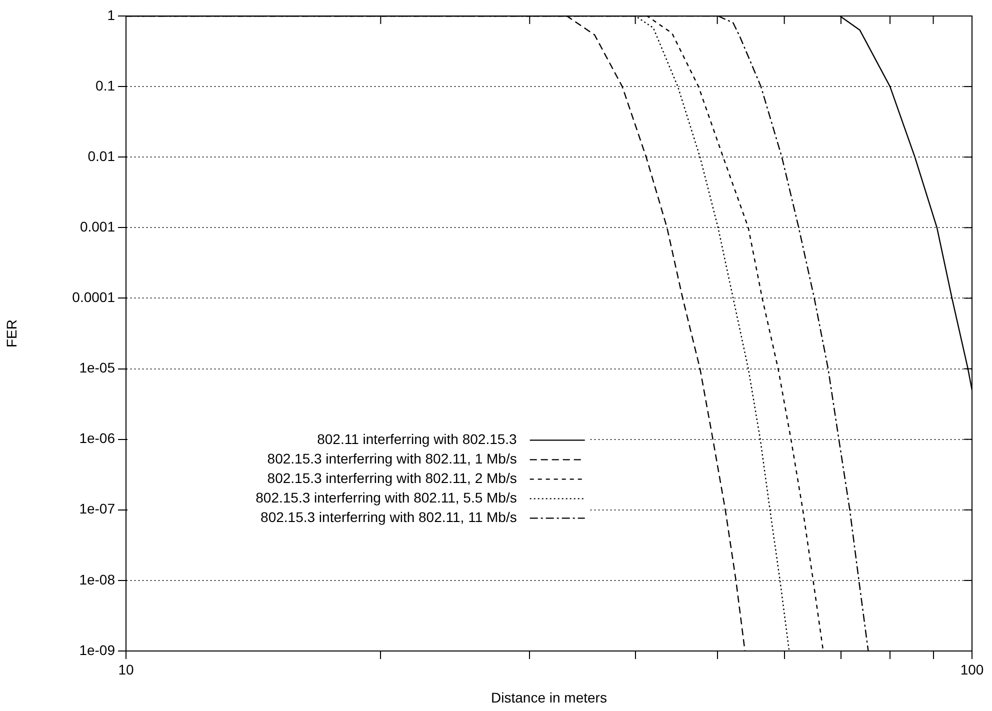 This screenshot has height=711, width=992. I want to click on legend-label: 802.15.3 interferring with 802.11, 5.5 Mb/s, so click(386, 498).